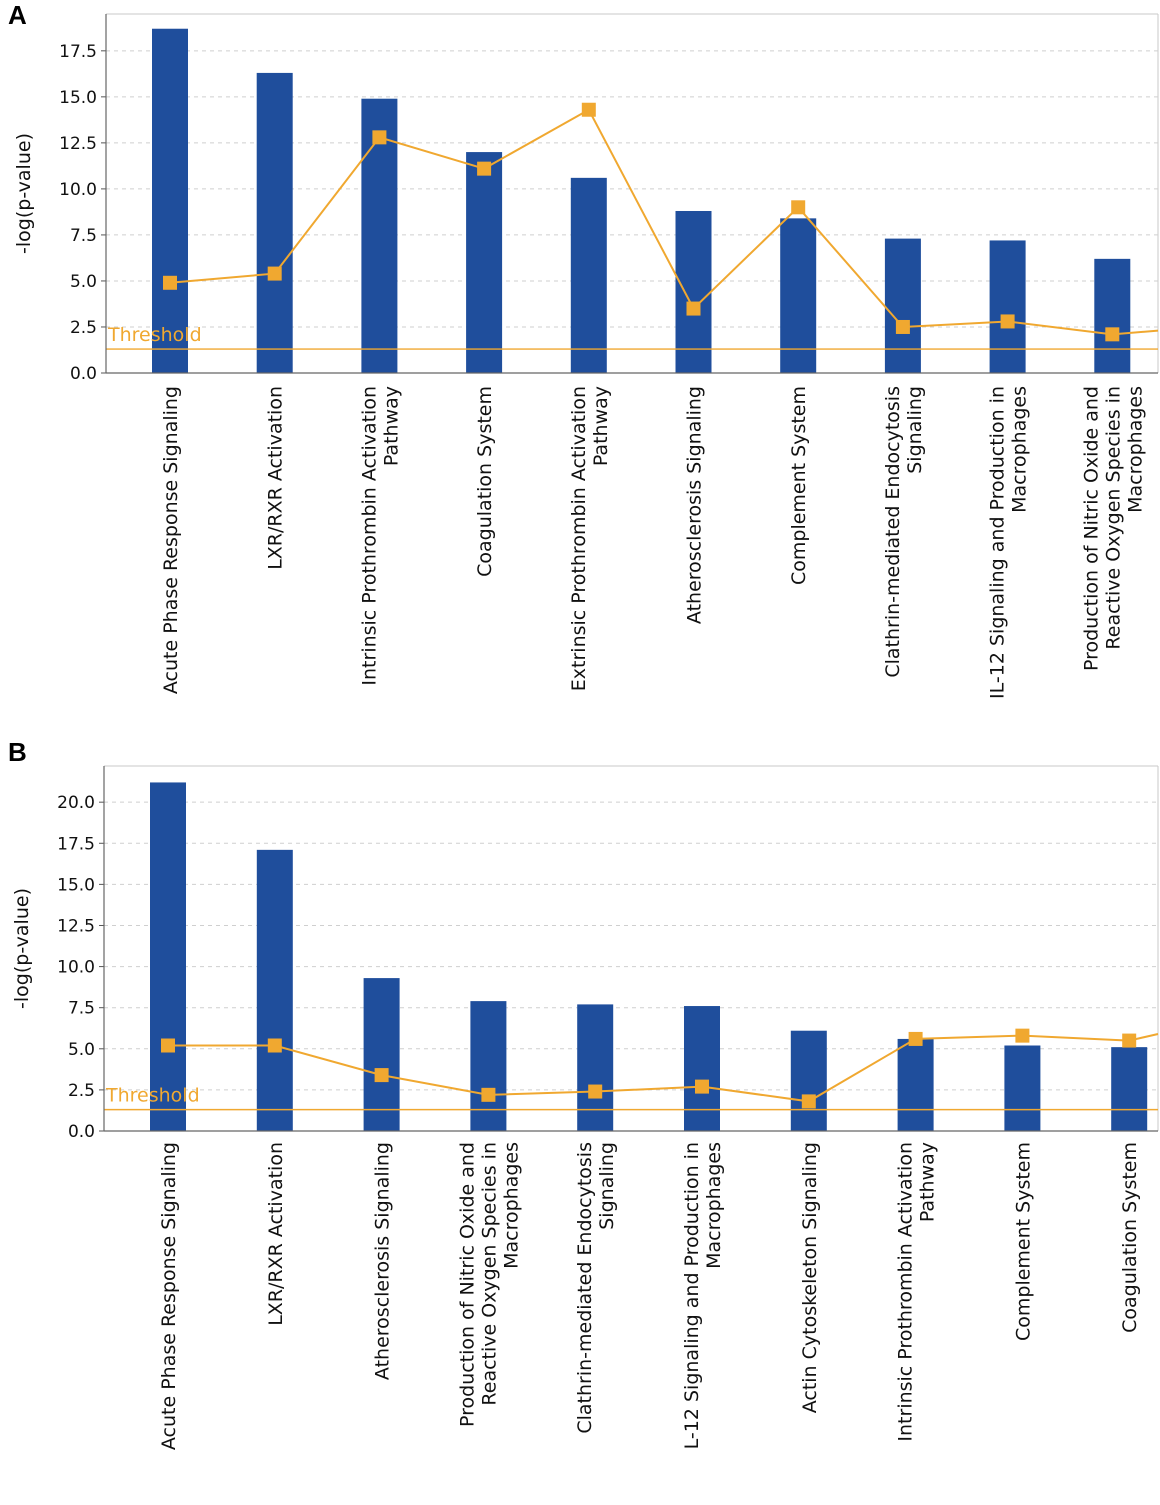 This screenshot has height=1505, width=1160. What do you see at coordinates (17, 752) in the screenshot?
I see `panel-label-b: B` at bounding box center [17, 752].